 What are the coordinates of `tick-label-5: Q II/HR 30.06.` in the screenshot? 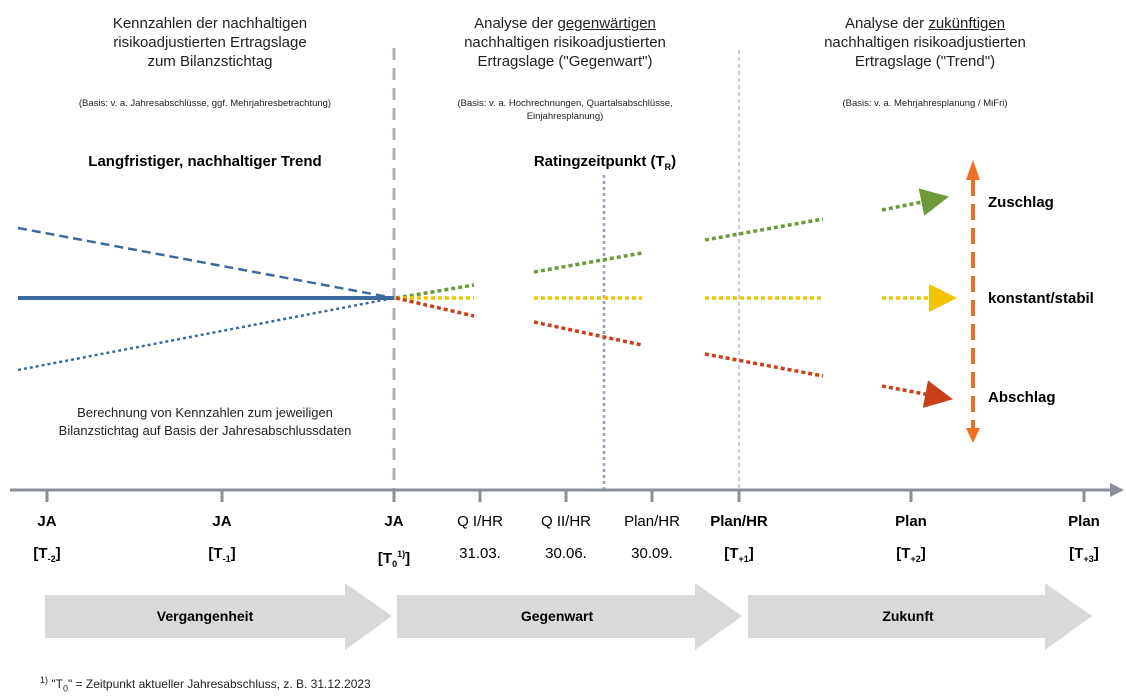 It's located at (566, 538).